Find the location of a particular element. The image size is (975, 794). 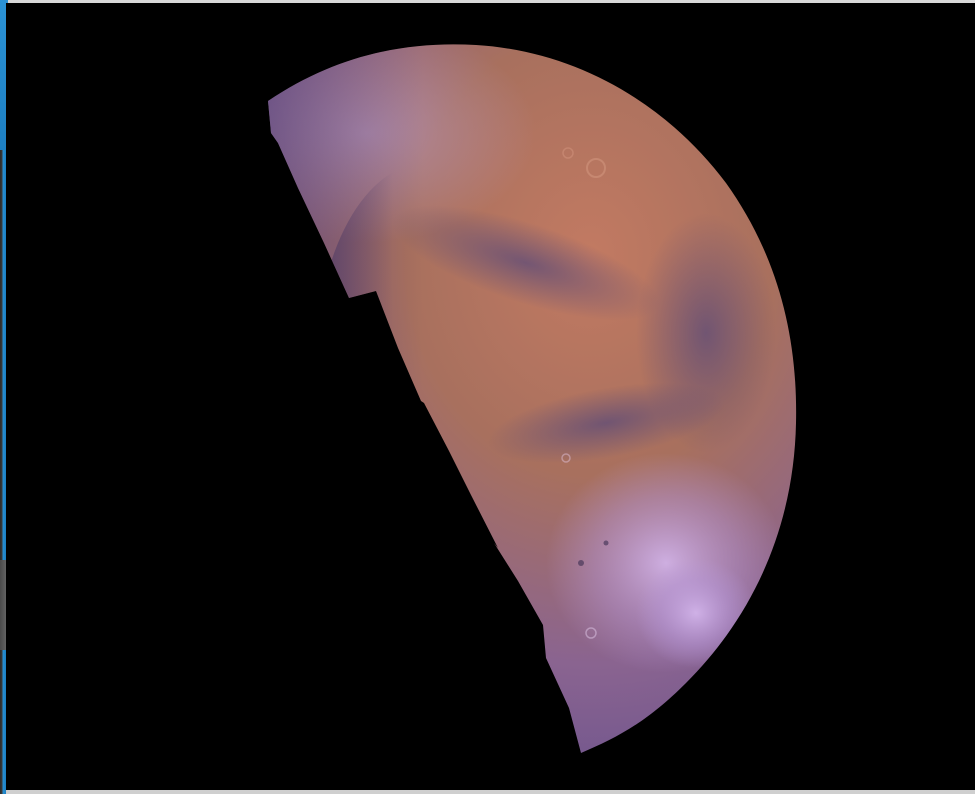

window-edge-accent is located at coordinates (4, 75).